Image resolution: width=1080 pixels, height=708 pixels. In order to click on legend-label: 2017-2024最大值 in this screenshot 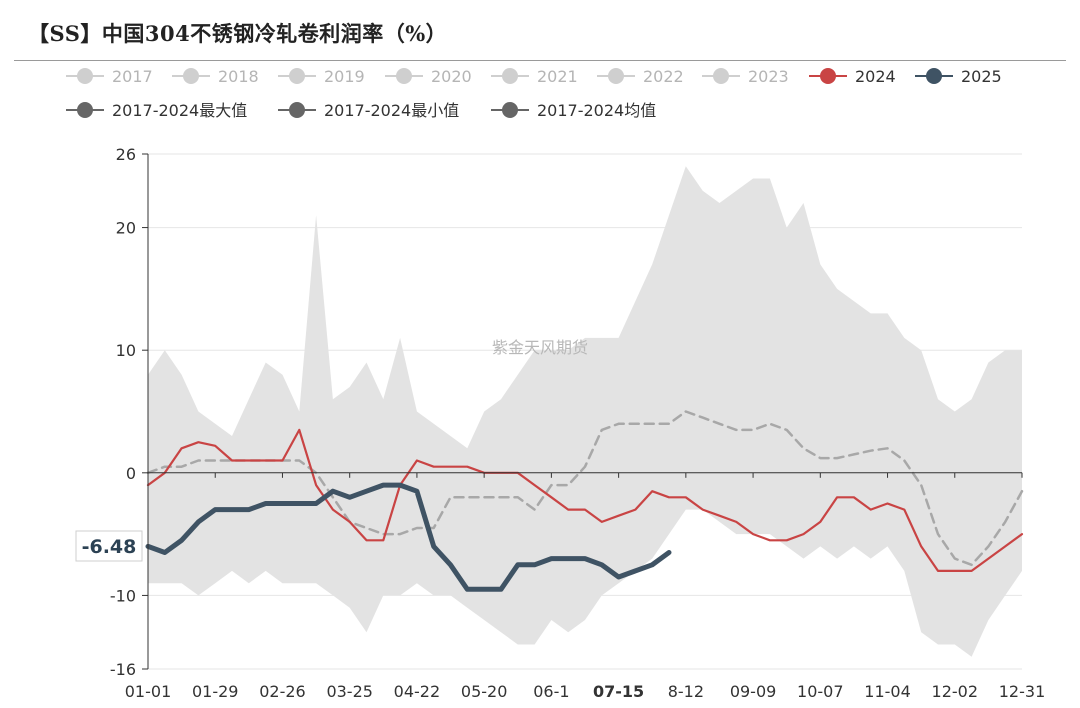, I will do `click(179, 110)`.